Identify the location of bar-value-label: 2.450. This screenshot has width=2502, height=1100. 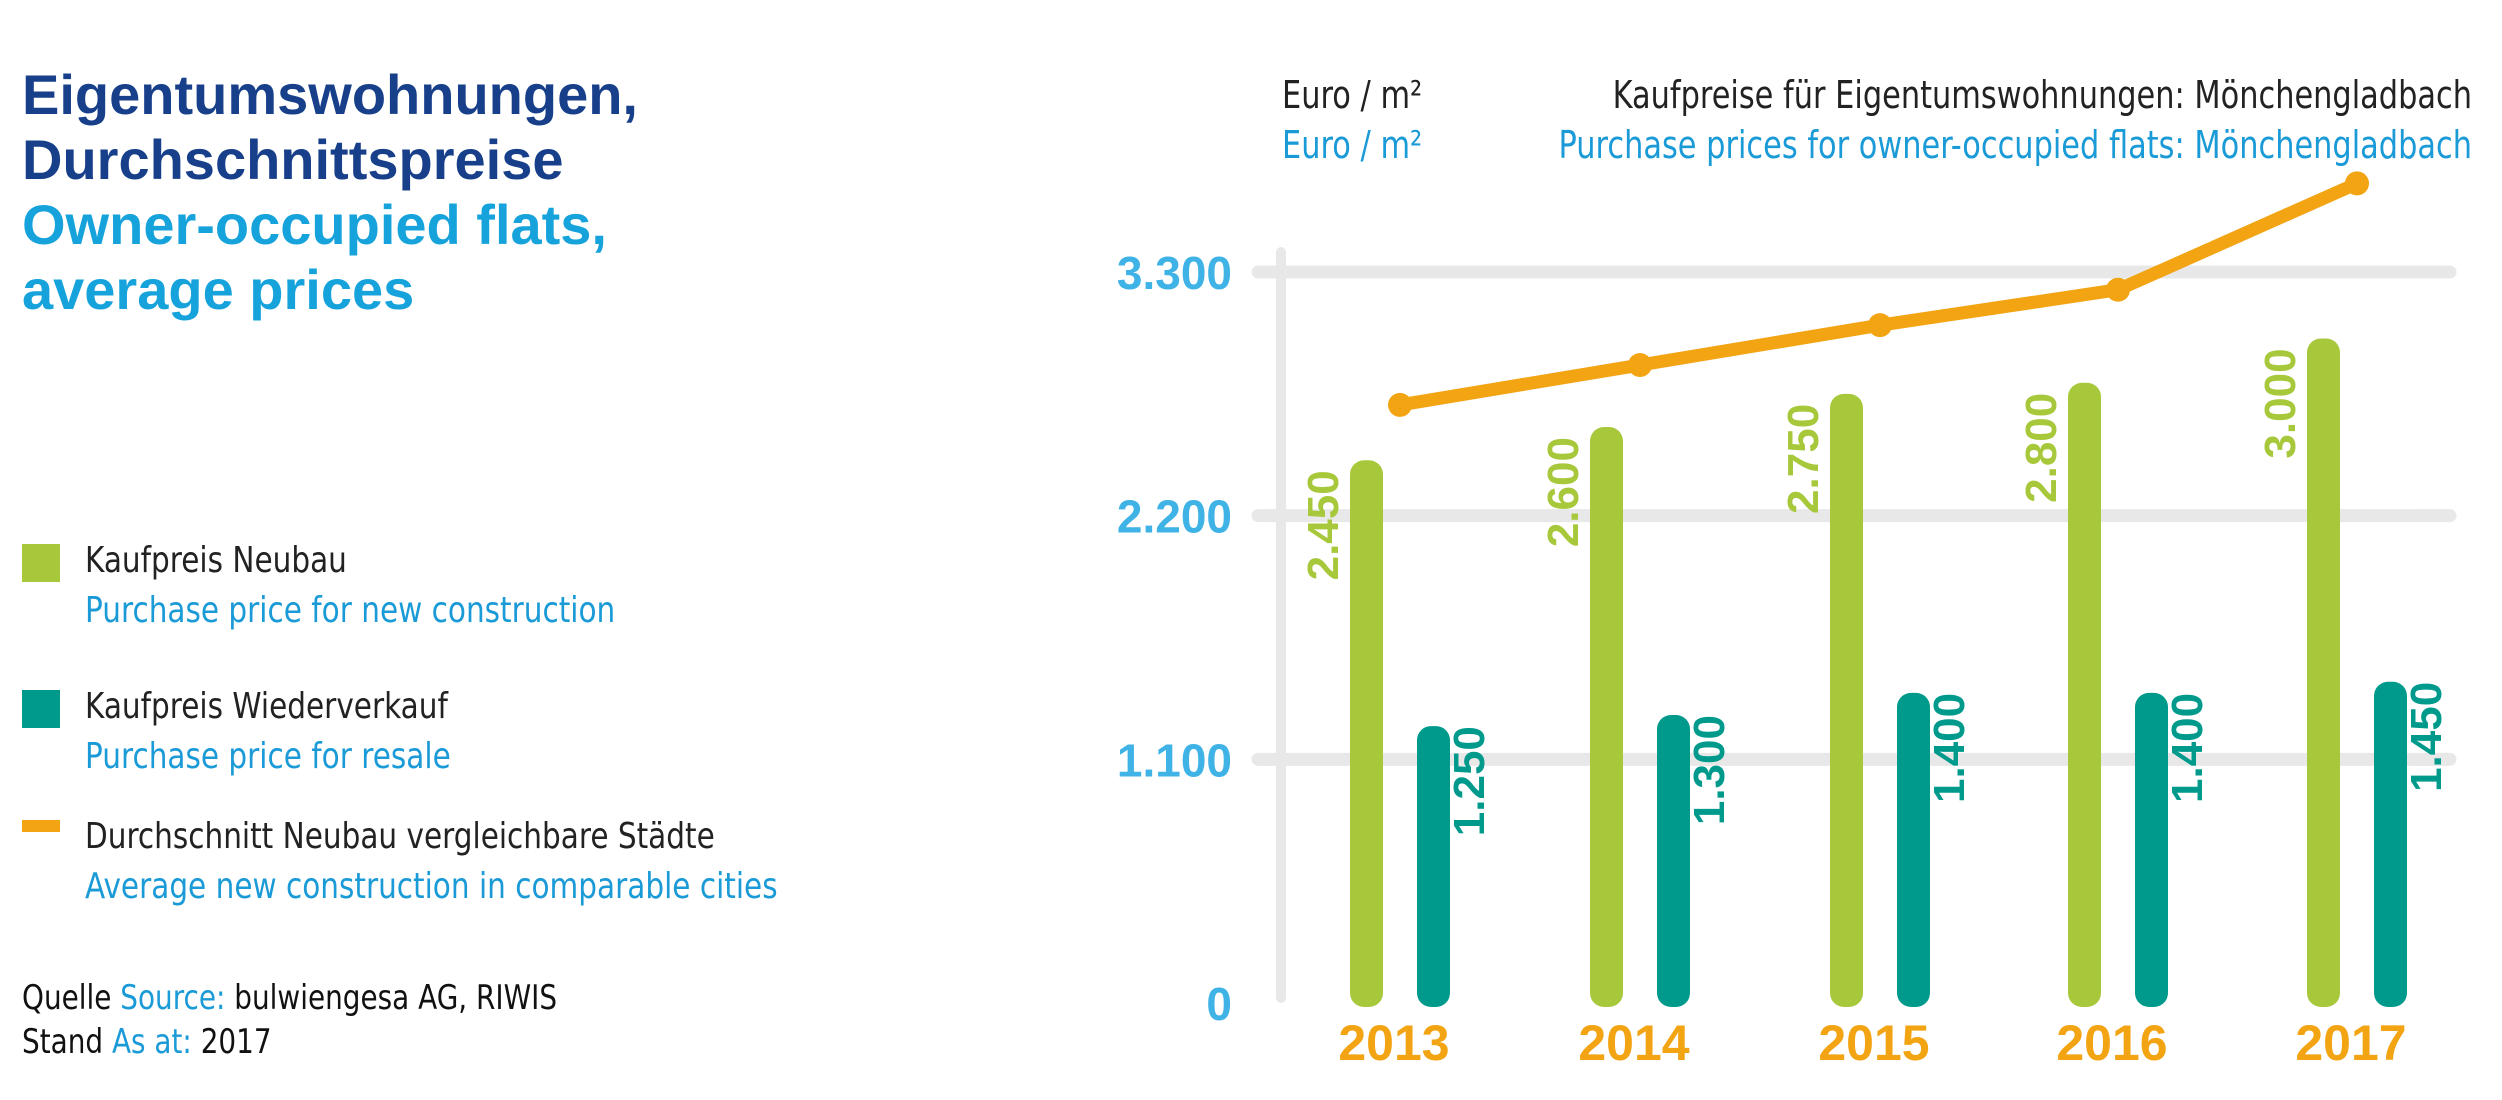
(1323, 525).